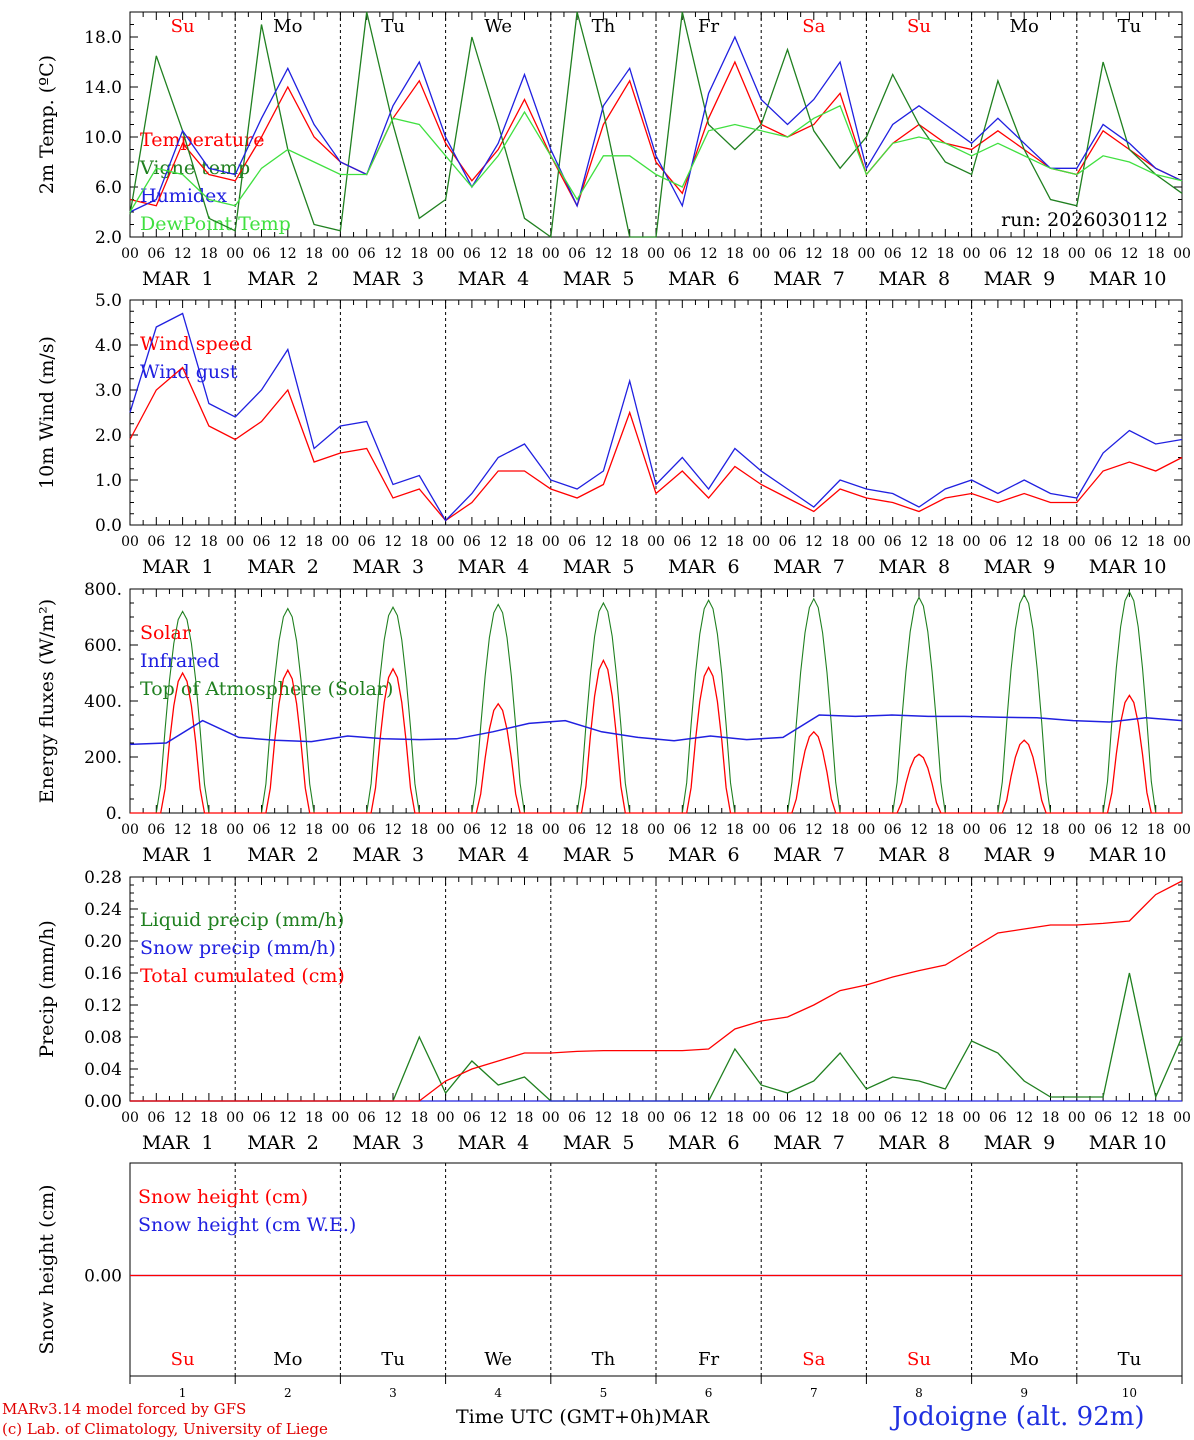 This screenshot has width=1194, height=1440. Describe the element at coordinates (393, 26) in the screenshot. I see `weekday-label-top: Tu` at that location.